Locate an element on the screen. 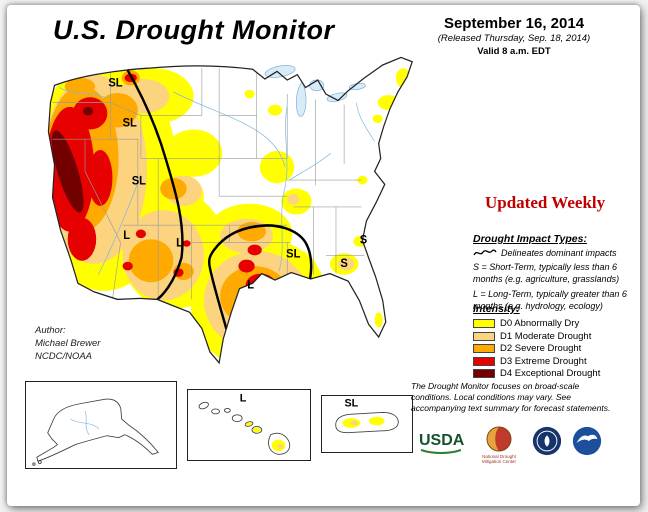 This screenshot has height=512, width=648. map-date: September 16, 2014 is located at coordinates (514, 23).